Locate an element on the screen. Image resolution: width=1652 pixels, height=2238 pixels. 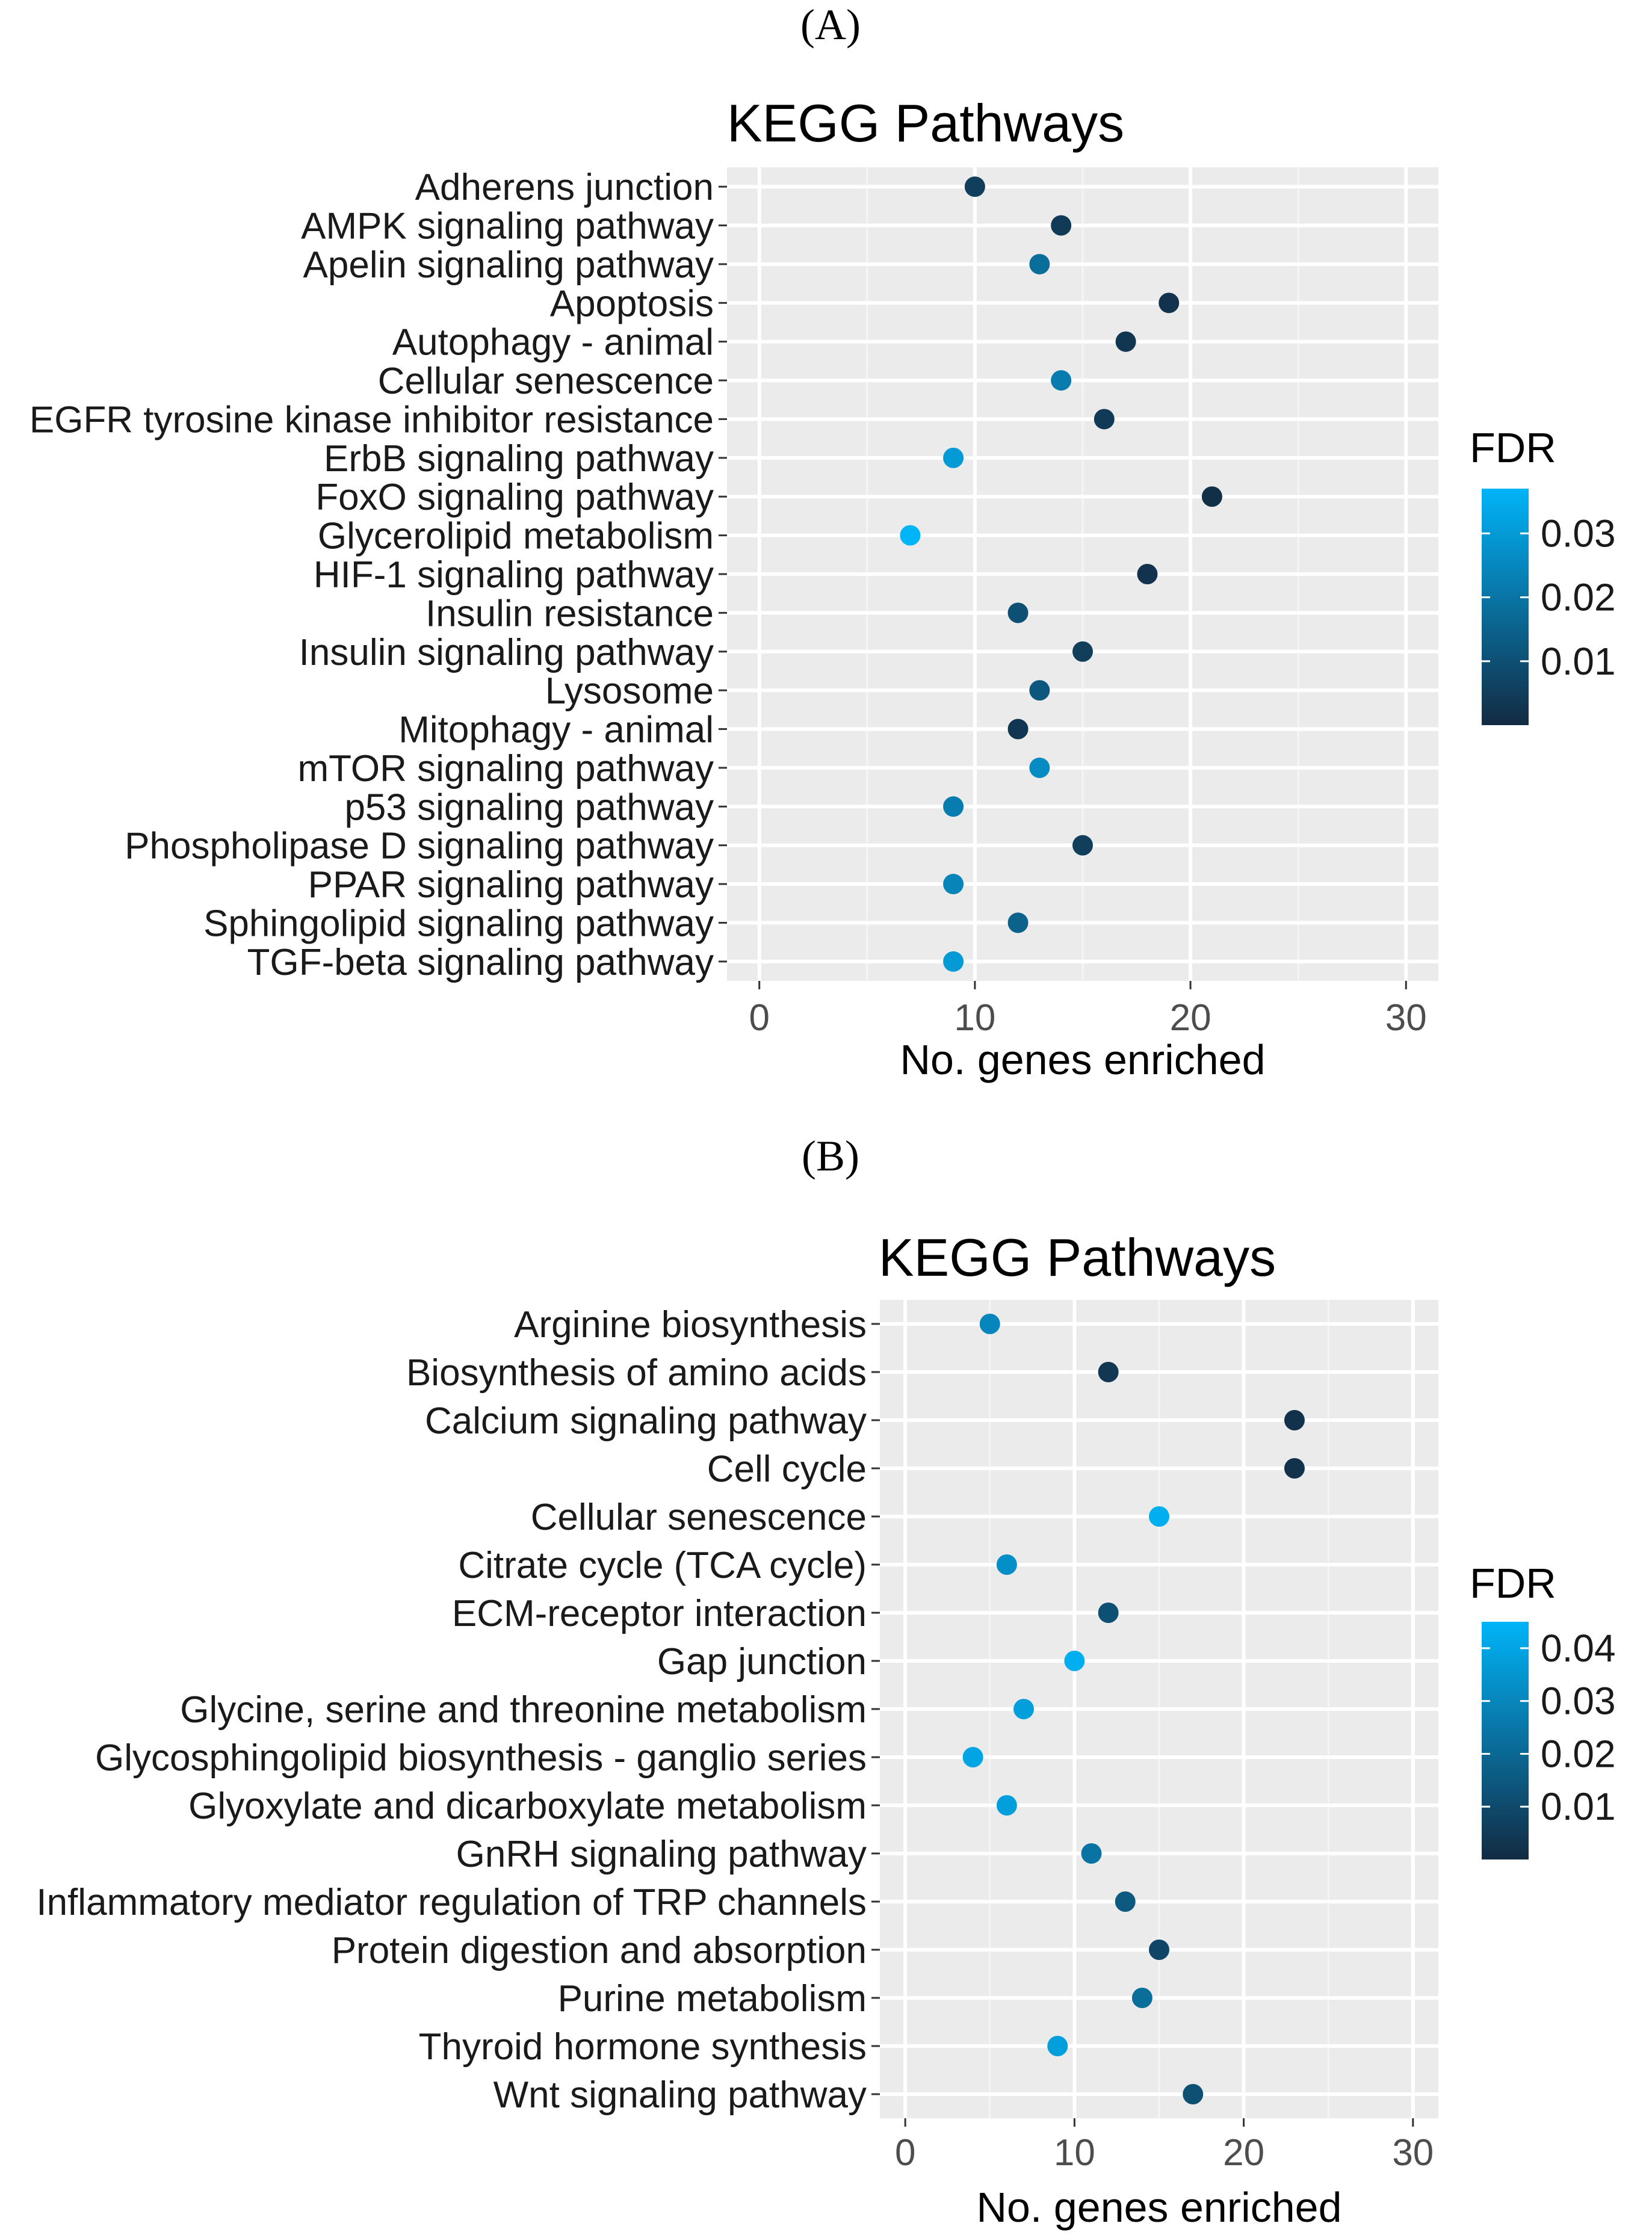
y-tick-label: Wnt signaling pathway is located at coordinates (680, 2095).